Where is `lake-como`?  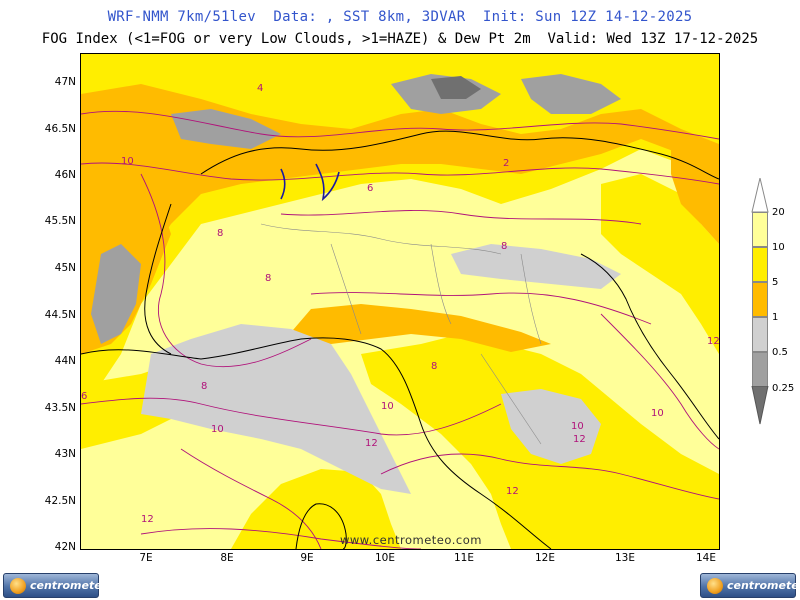 lake-como is located at coordinates (327, 182).